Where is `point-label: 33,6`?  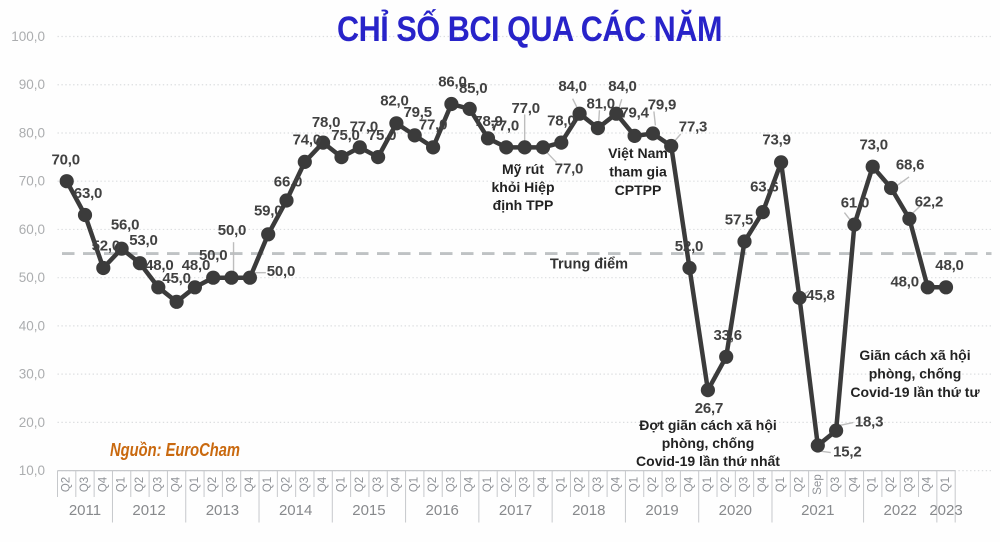 point-label: 33,6 is located at coordinates (727, 335).